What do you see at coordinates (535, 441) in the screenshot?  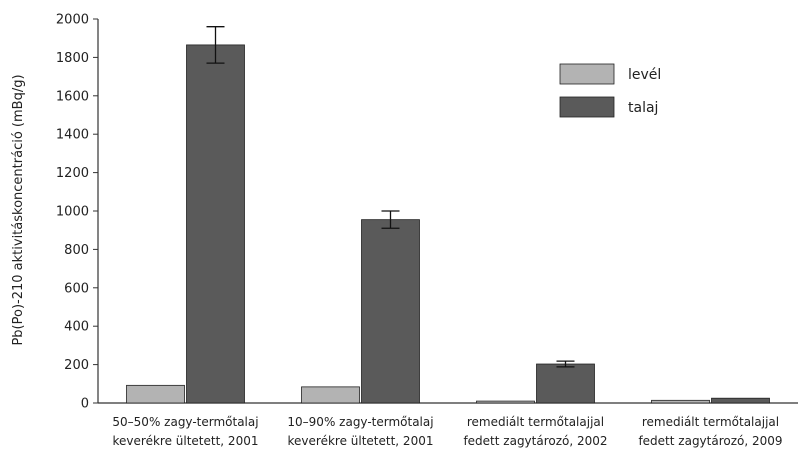 I see `x-category-label: fedett zagytározó, 2002` at bounding box center [535, 441].